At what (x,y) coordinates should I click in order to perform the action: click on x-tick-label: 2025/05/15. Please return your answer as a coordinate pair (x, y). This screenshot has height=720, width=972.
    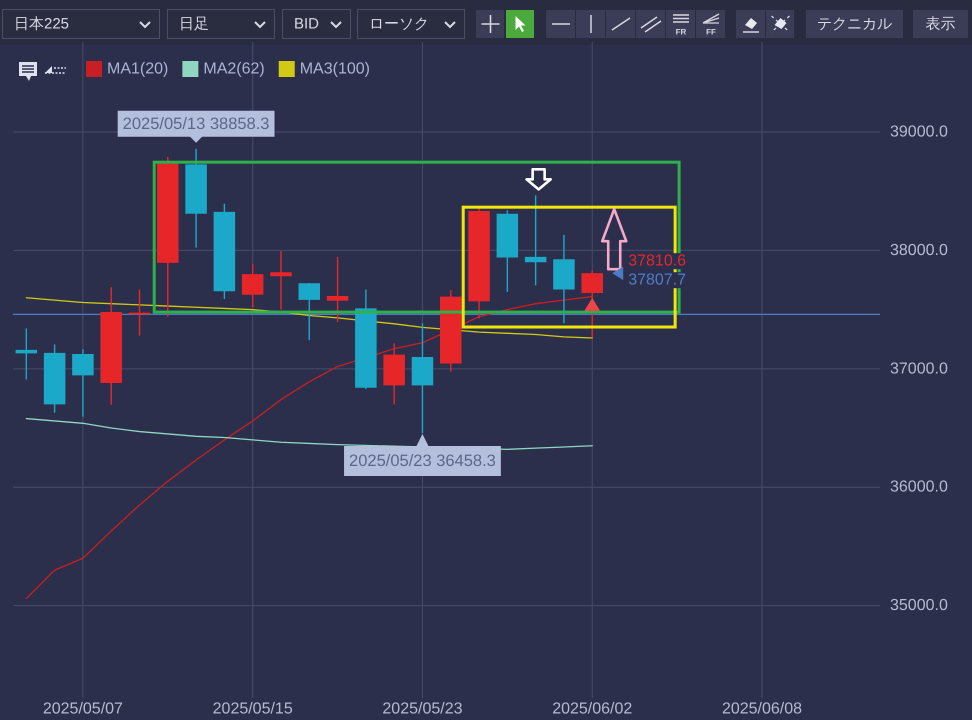
    Looking at the image, I should click on (252, 709).